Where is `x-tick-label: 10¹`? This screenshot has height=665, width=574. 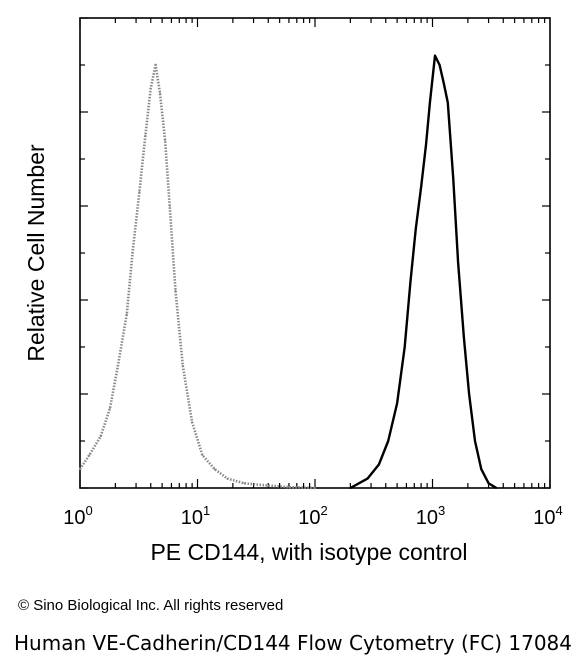
x-tick-label: 10¹ is located at coordinates (195, 516).